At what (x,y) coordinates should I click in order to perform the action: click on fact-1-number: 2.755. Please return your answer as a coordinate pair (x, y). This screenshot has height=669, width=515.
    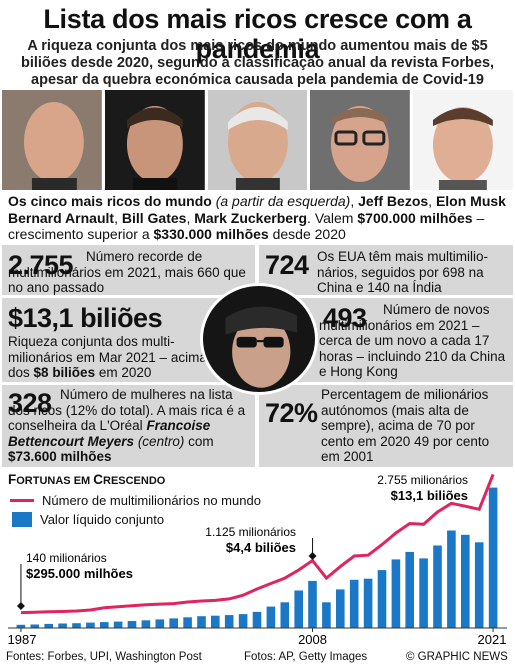
    Looking at the image, I should click on (41, 265).